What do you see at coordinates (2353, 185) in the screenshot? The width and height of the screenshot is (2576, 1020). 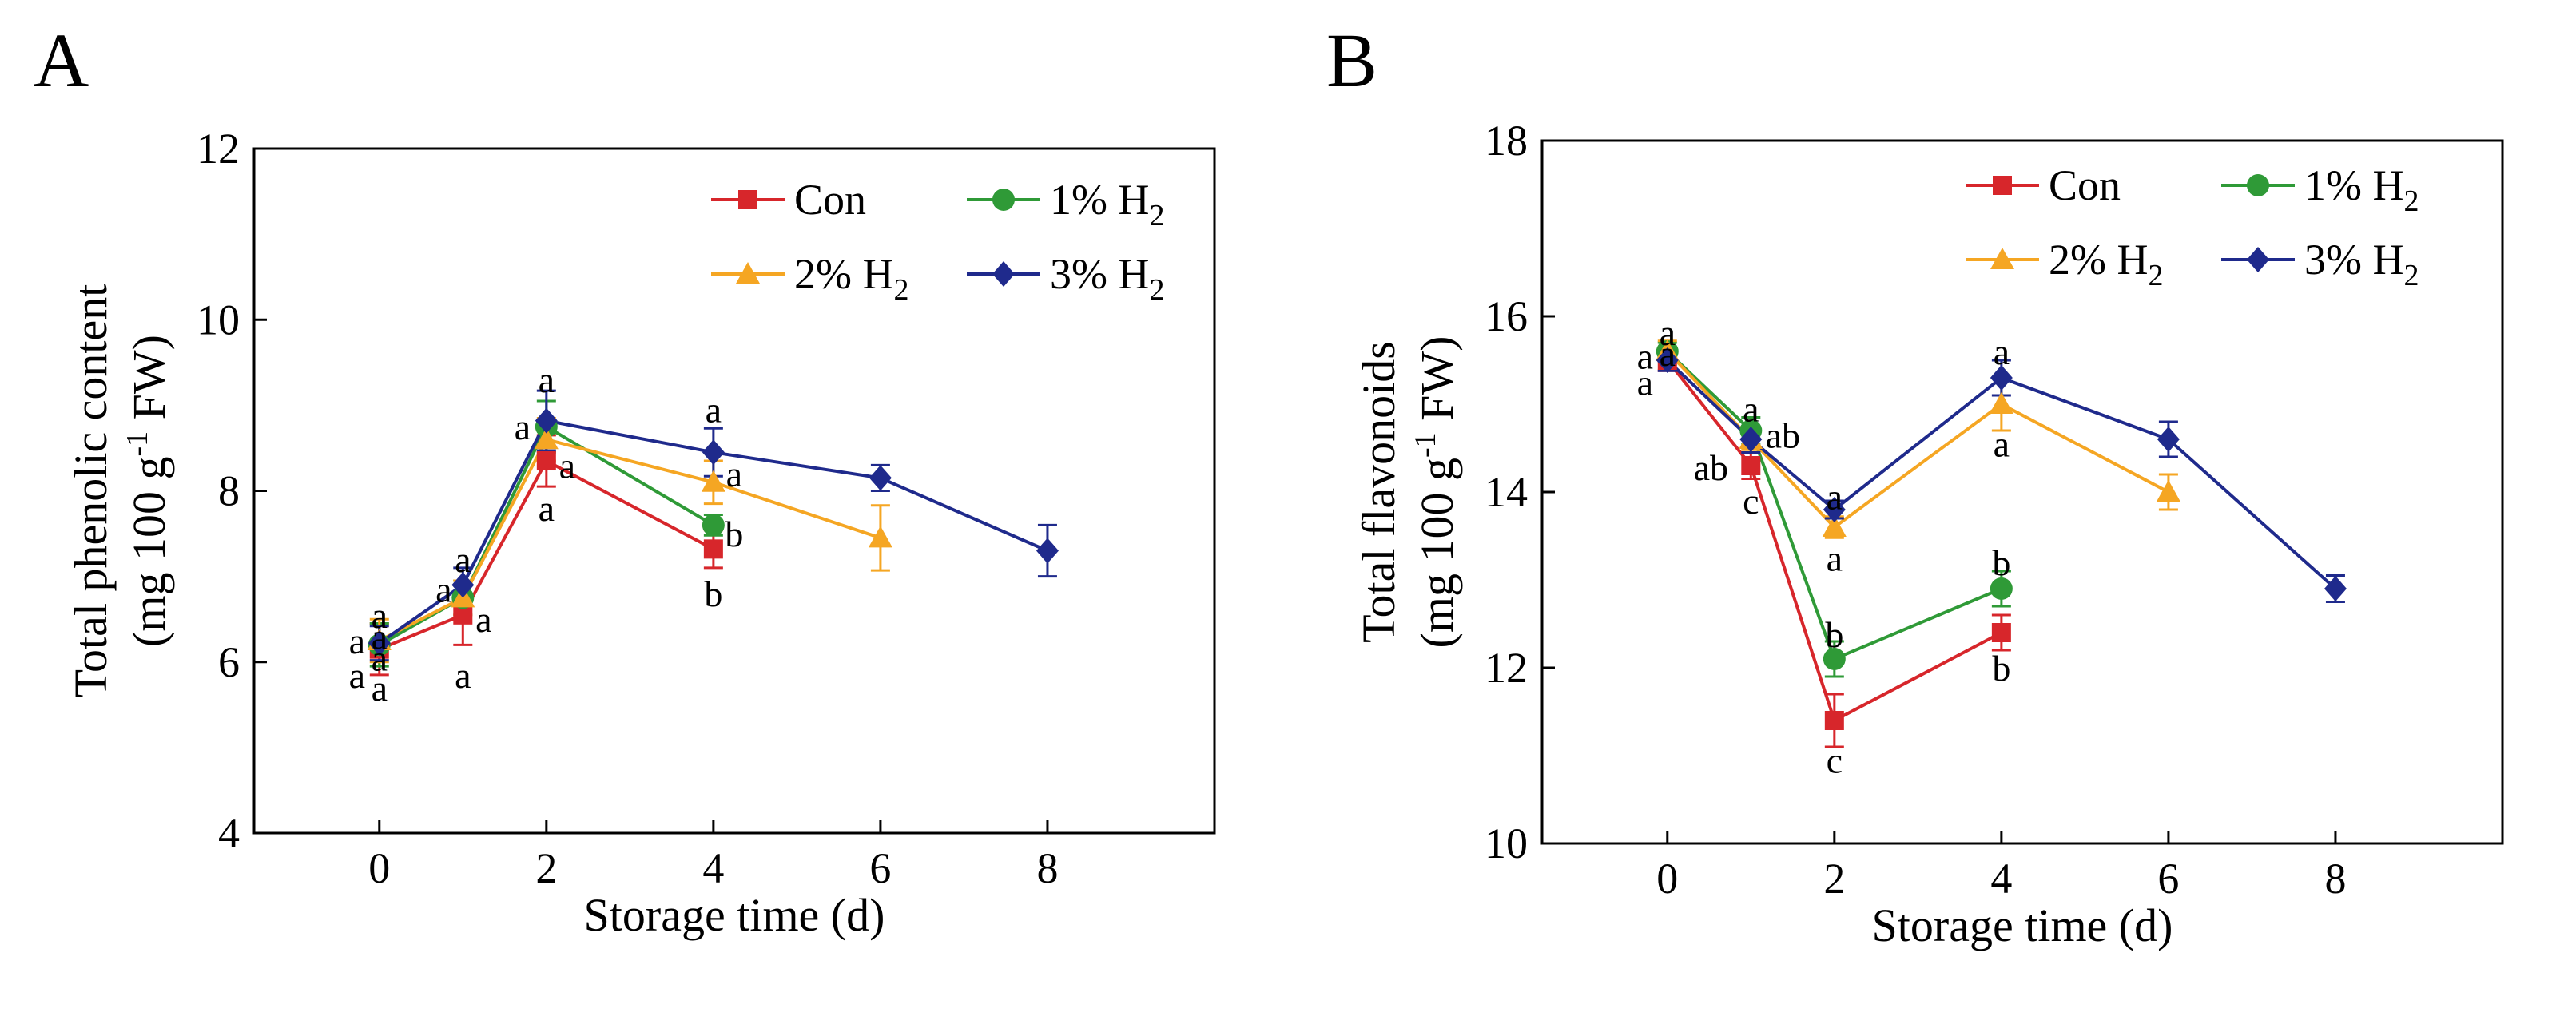 I see `legend-label-text: 1% H` at bounding box center [2353, 185].